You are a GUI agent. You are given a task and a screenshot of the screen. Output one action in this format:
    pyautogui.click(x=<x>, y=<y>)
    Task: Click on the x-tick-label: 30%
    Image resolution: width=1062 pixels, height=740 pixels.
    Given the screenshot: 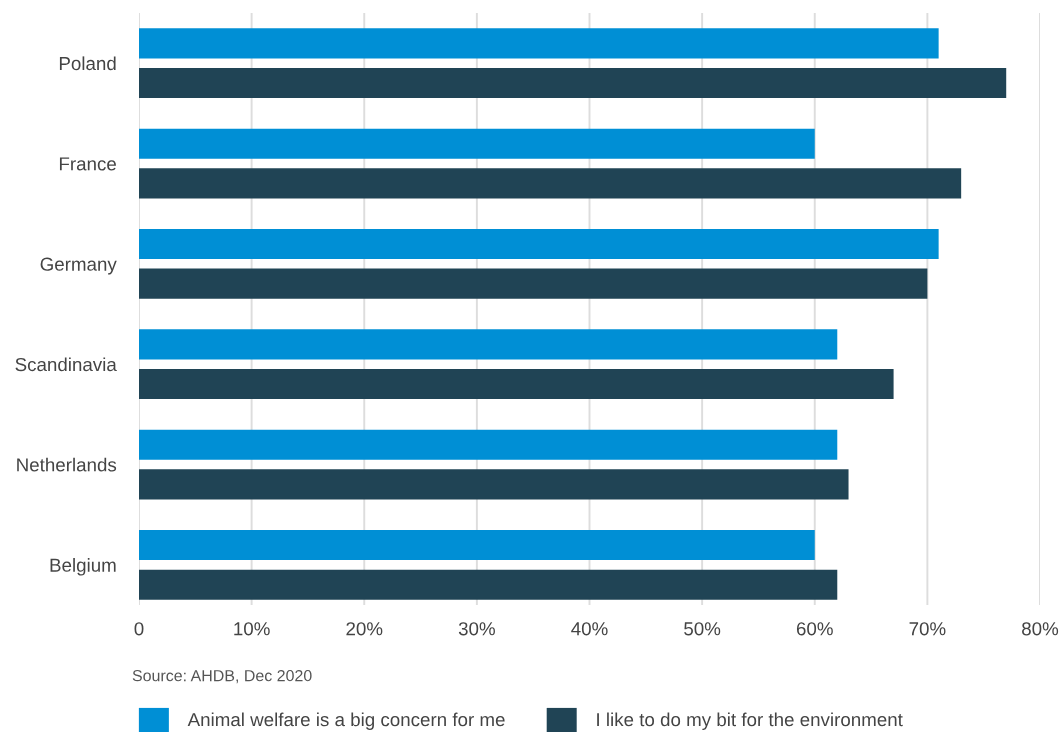 What is the action you would take?
    pyautogui.click(x=476, y=629)
    